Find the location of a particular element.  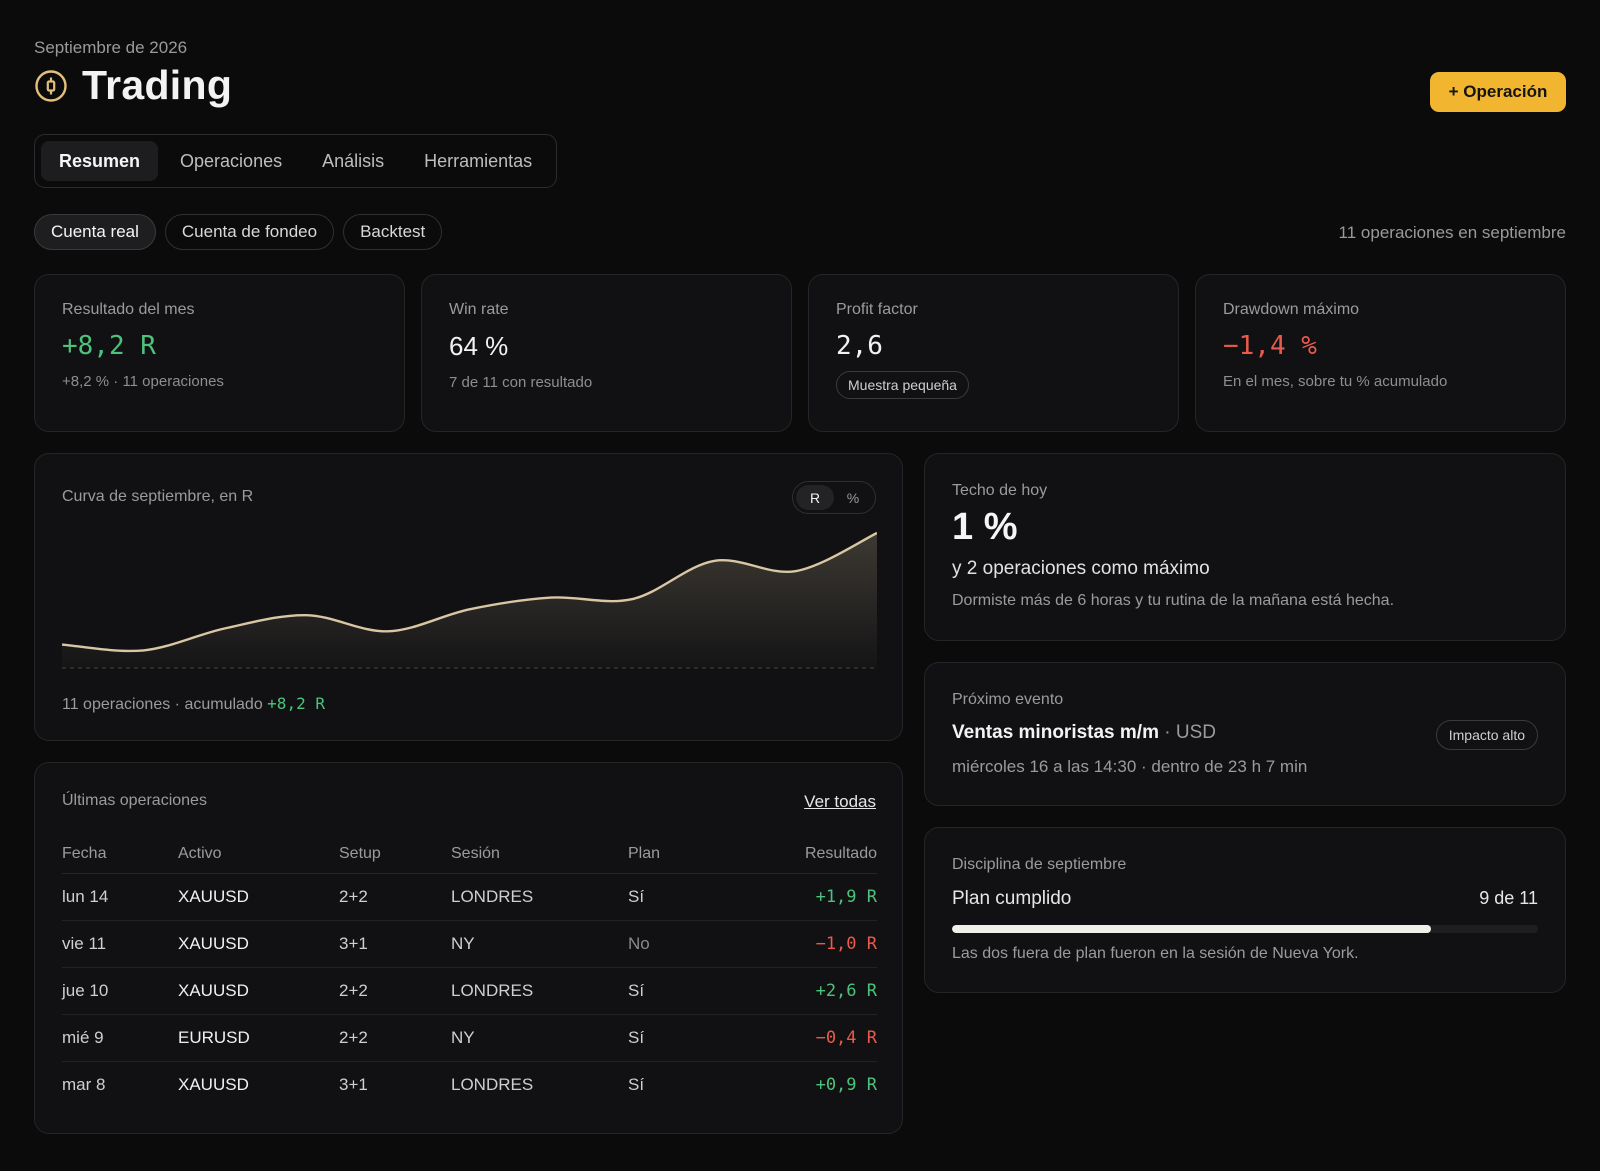

stat-value: 64 % is located at coordinates (479, 346).